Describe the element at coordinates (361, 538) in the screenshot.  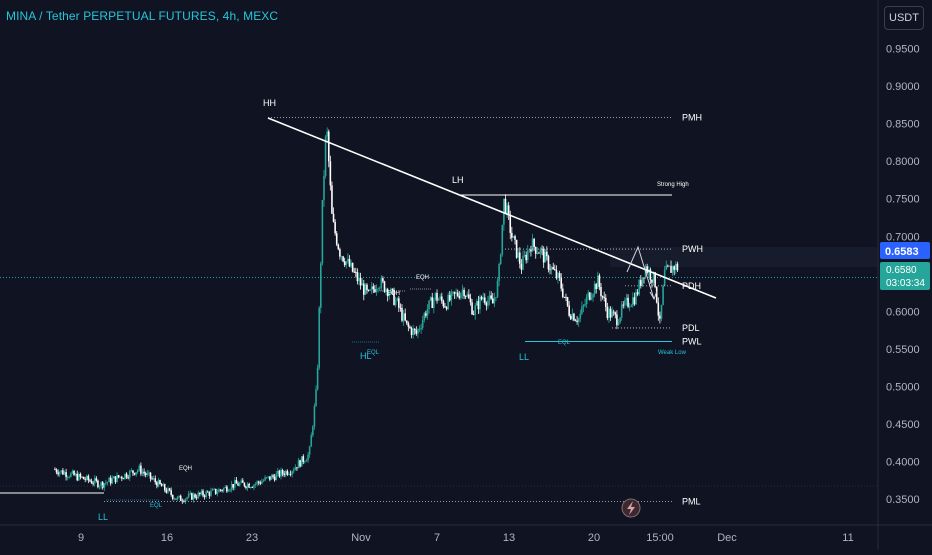
I see `x-tick-label: Nov` at that location.